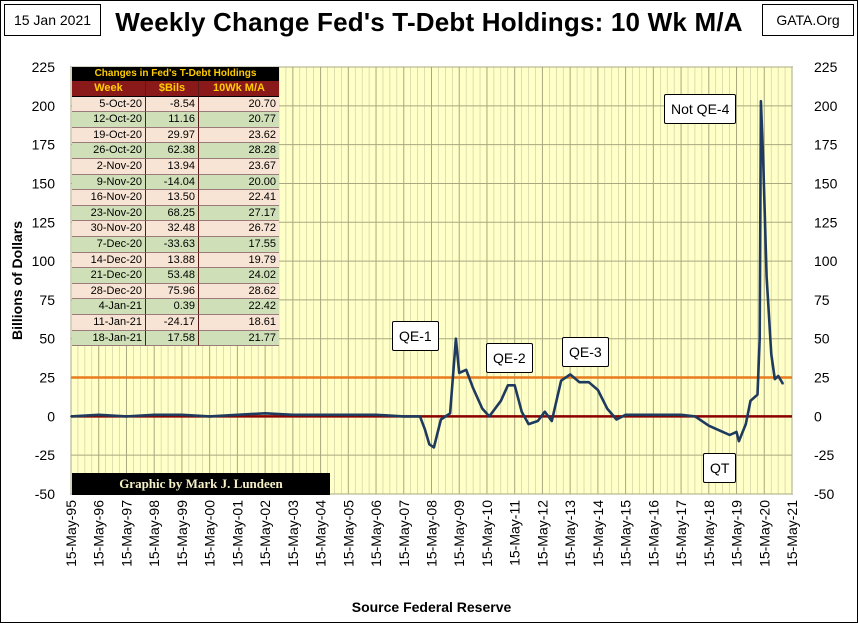 Image resolution: width=858 pixels, height=623 pixels. I want to click on table-cell: 19-Oct-20, so click(109, 135).